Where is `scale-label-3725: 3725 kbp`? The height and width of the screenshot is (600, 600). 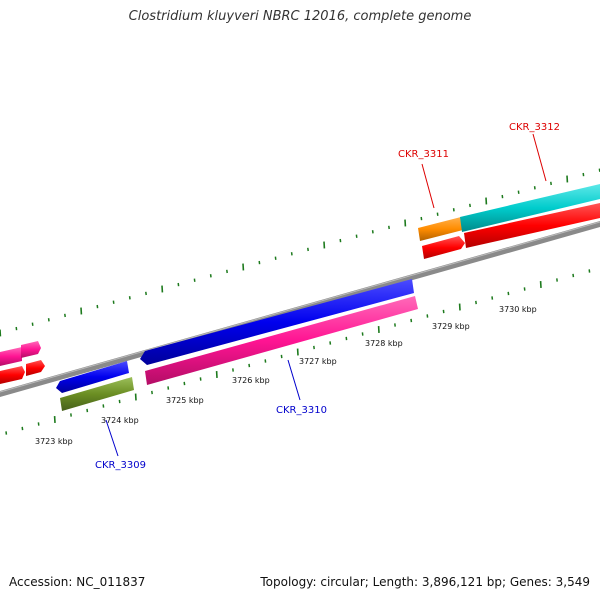 scale-label-3725: 3725 kbp is located at coordinates (185, 400).